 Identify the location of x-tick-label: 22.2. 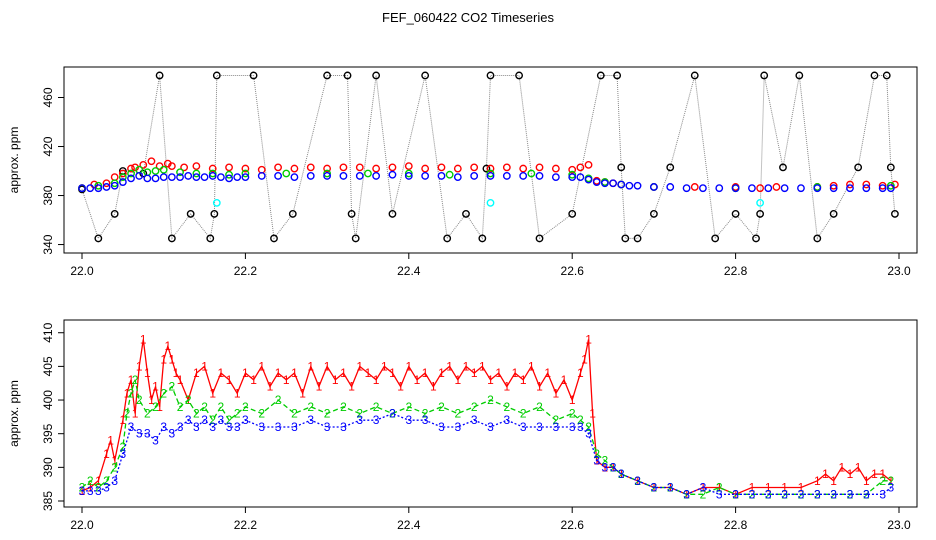
(246, 525).